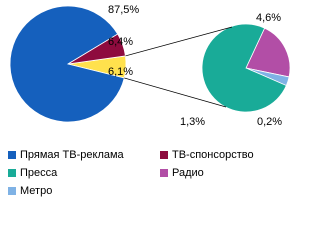 The width and height of the screenshot is (320, 240). What do you see at coordinates (123, 10) in the screenshot?
I see `data-label: 87,5%` at bounding box center [123, 10].